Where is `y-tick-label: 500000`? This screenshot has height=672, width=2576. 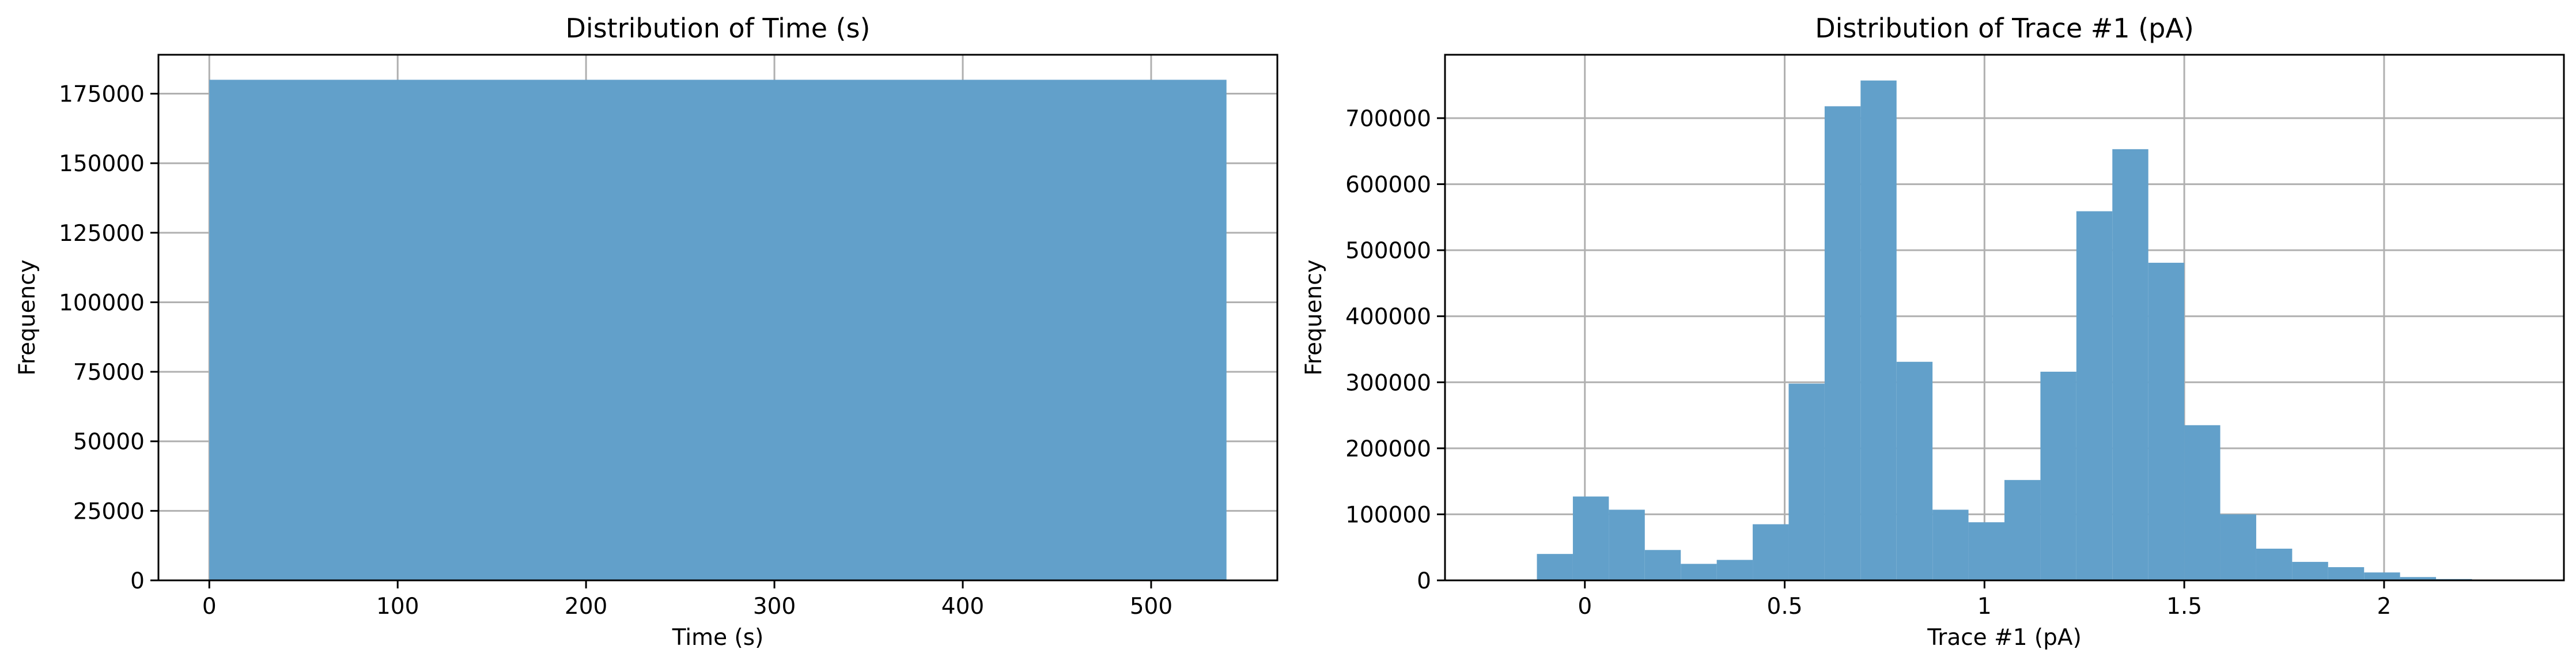
y-tick-label: 500000 is located at coordinates (1388, 251).